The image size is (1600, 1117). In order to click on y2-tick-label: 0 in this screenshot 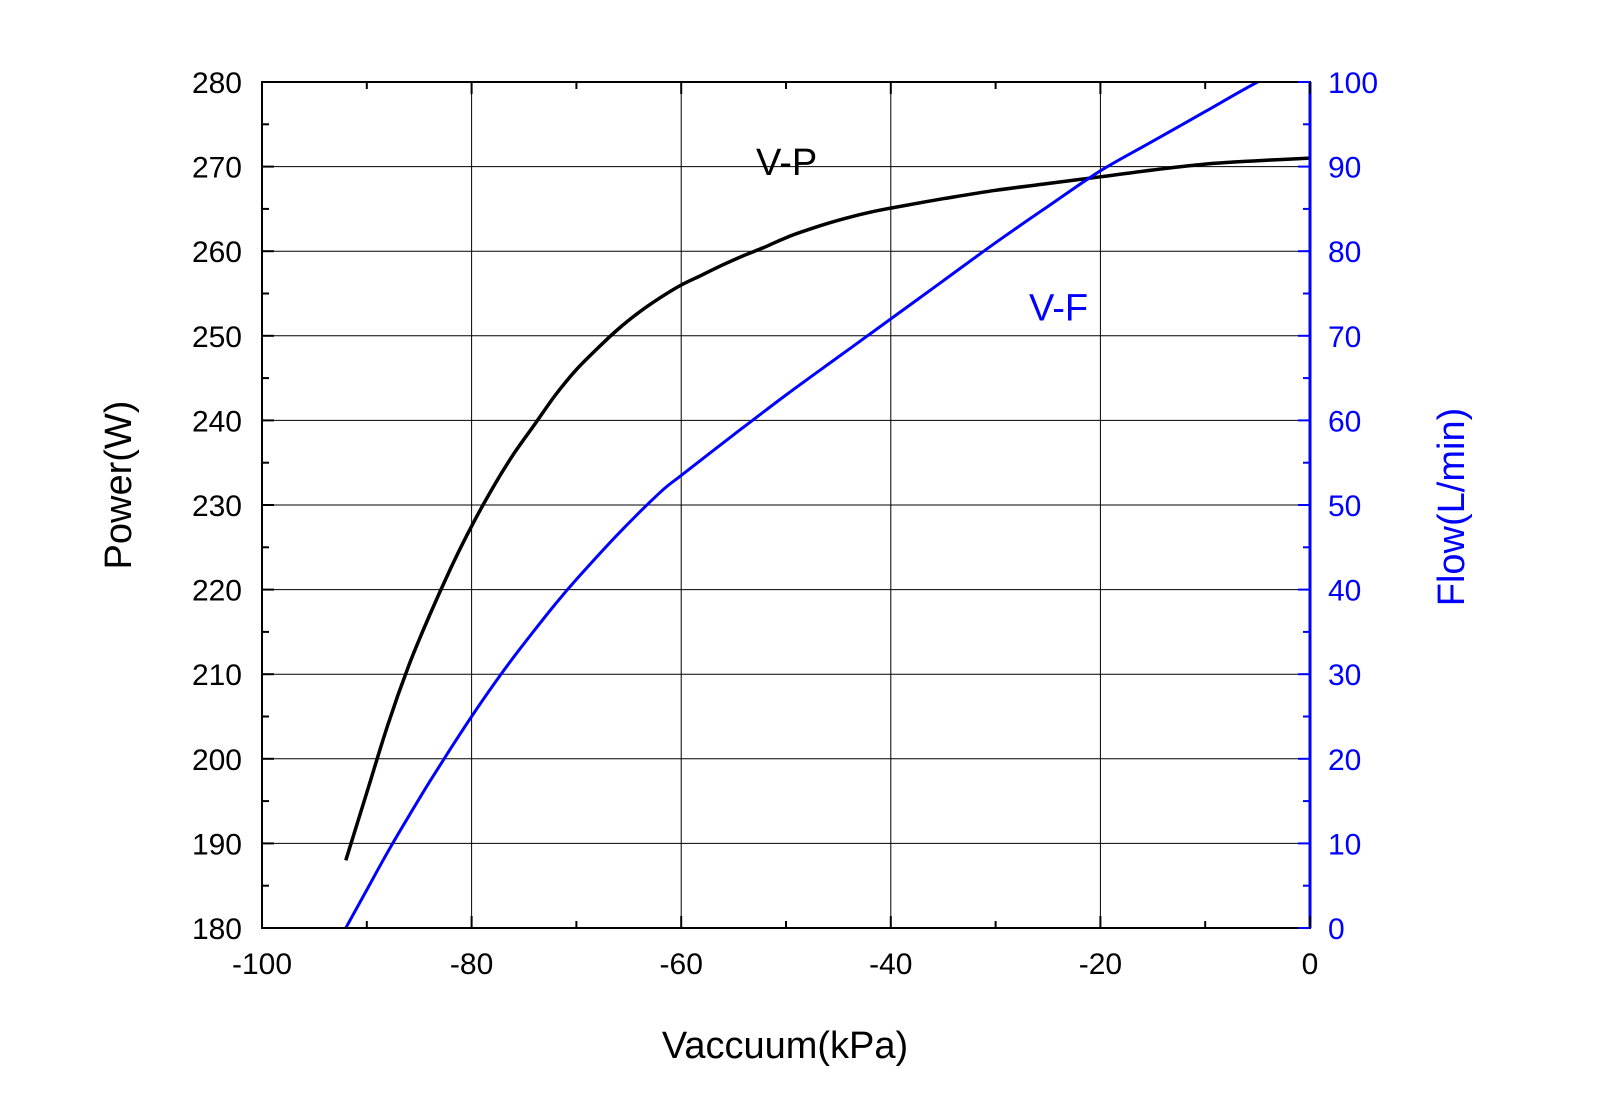, I will do `click(1336, 929)`.